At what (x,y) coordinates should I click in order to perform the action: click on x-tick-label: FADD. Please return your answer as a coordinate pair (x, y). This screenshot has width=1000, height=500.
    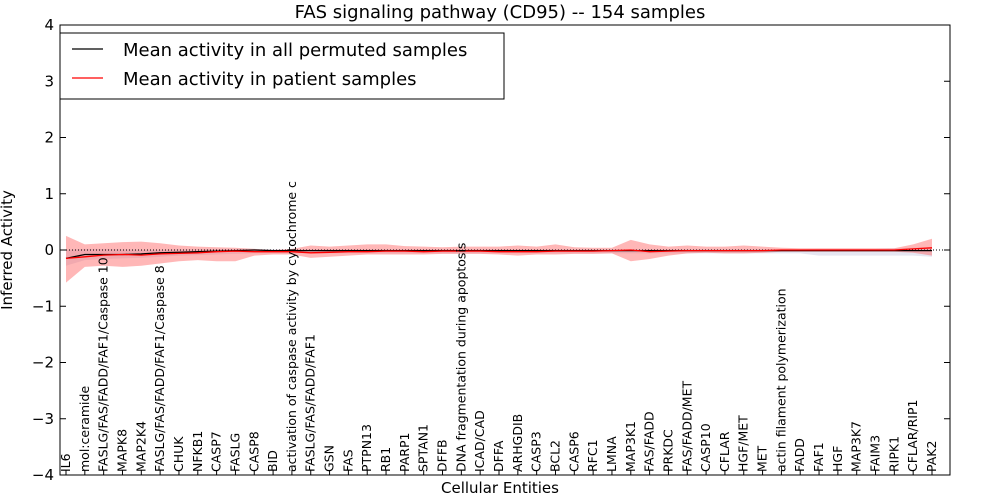
    Looking at the image, I should click on (799, 455).